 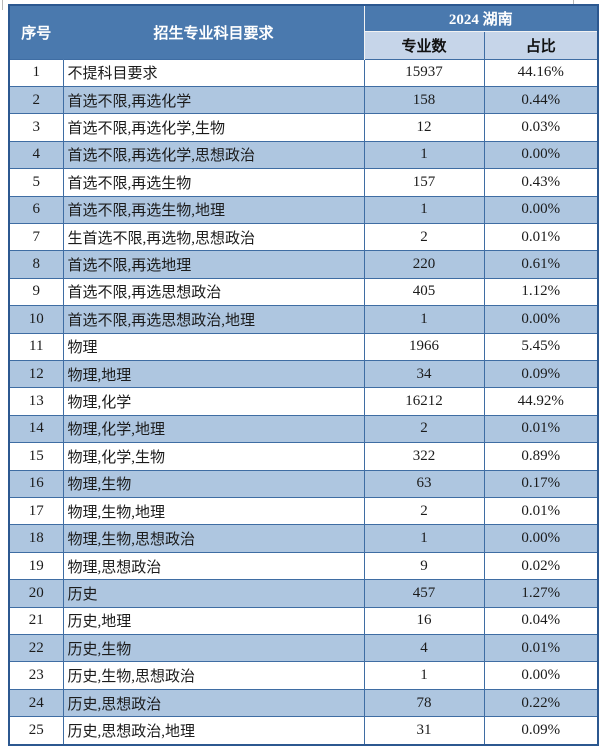 What do you see at coordinates (213, 593) in the screenshot?
I see `cell-subject-requirement: 历史` at bounding box center [213, 593].